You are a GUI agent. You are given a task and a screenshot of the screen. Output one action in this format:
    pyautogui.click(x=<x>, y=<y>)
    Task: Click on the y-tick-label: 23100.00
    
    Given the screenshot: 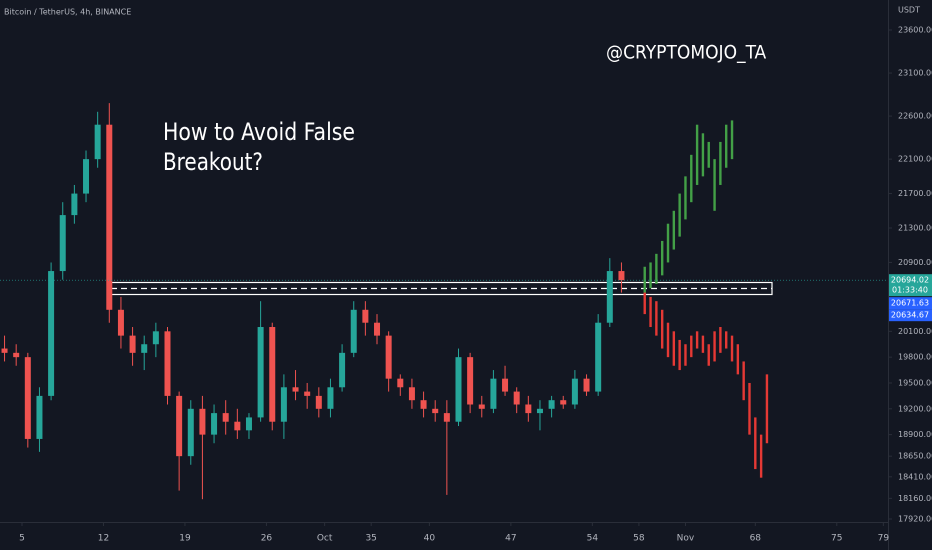 What is the action you would take?
    pyautogui.click(x=915, y=73)
    